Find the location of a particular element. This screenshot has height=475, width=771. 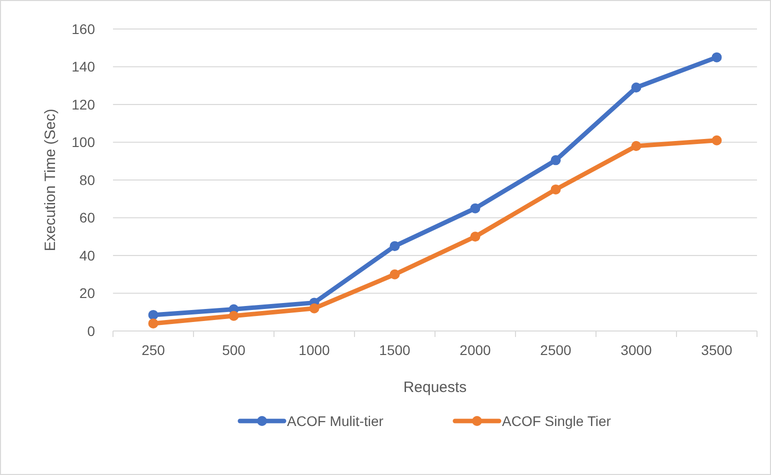

x-tick-label: 1000 is located at coordinates (314, 350).